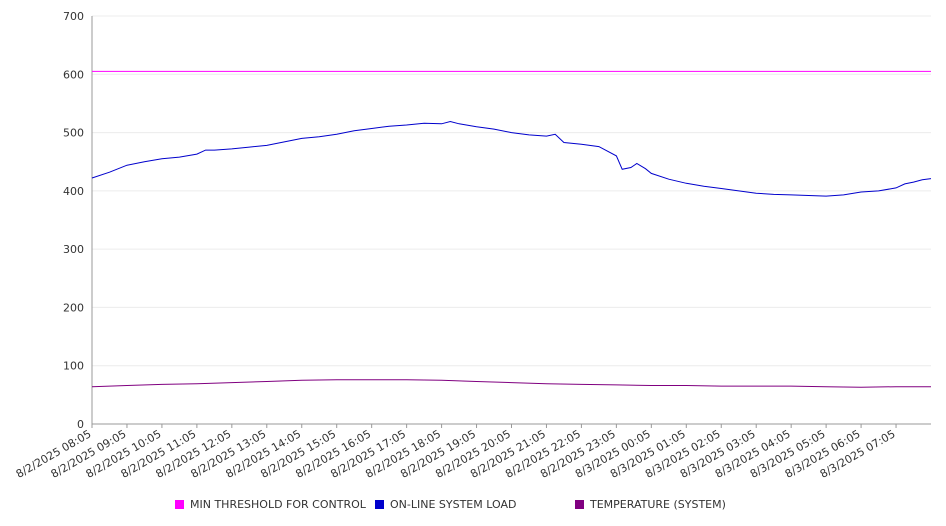 Image resolution: width=946 pixels, height=526 pixels. What do you see at coordinates (511, 383) in the screenshot?
I see `series-line-temperature-system` at bounding box center [511, 383].